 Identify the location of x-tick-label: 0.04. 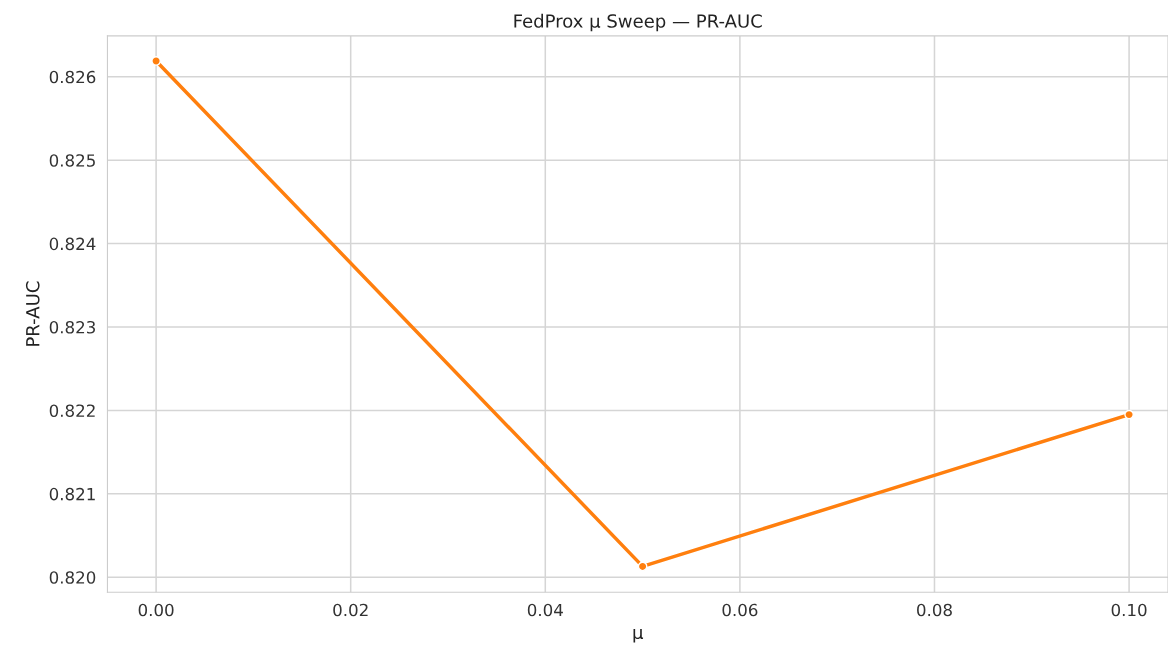
(545, 610).